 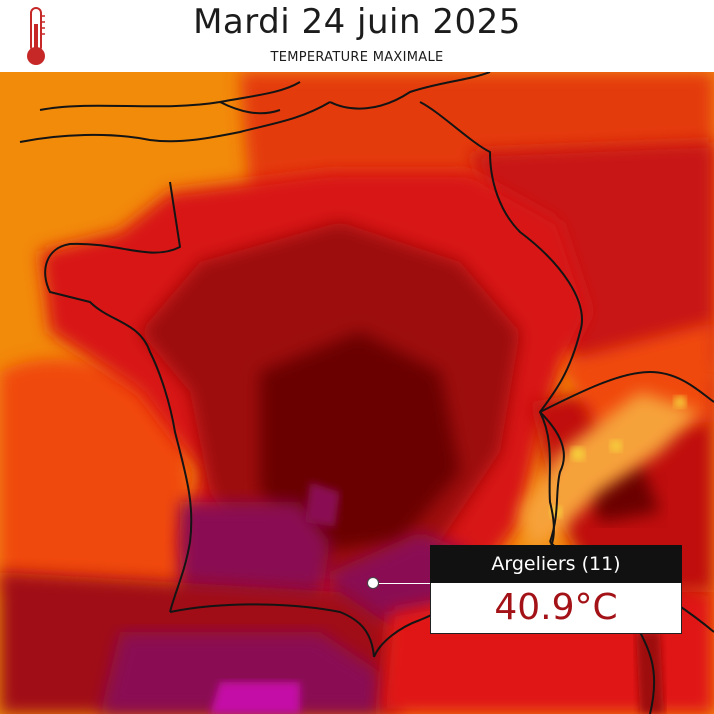 I want to click on station-temperature: 40.9°C, so click(x=556, y=608).